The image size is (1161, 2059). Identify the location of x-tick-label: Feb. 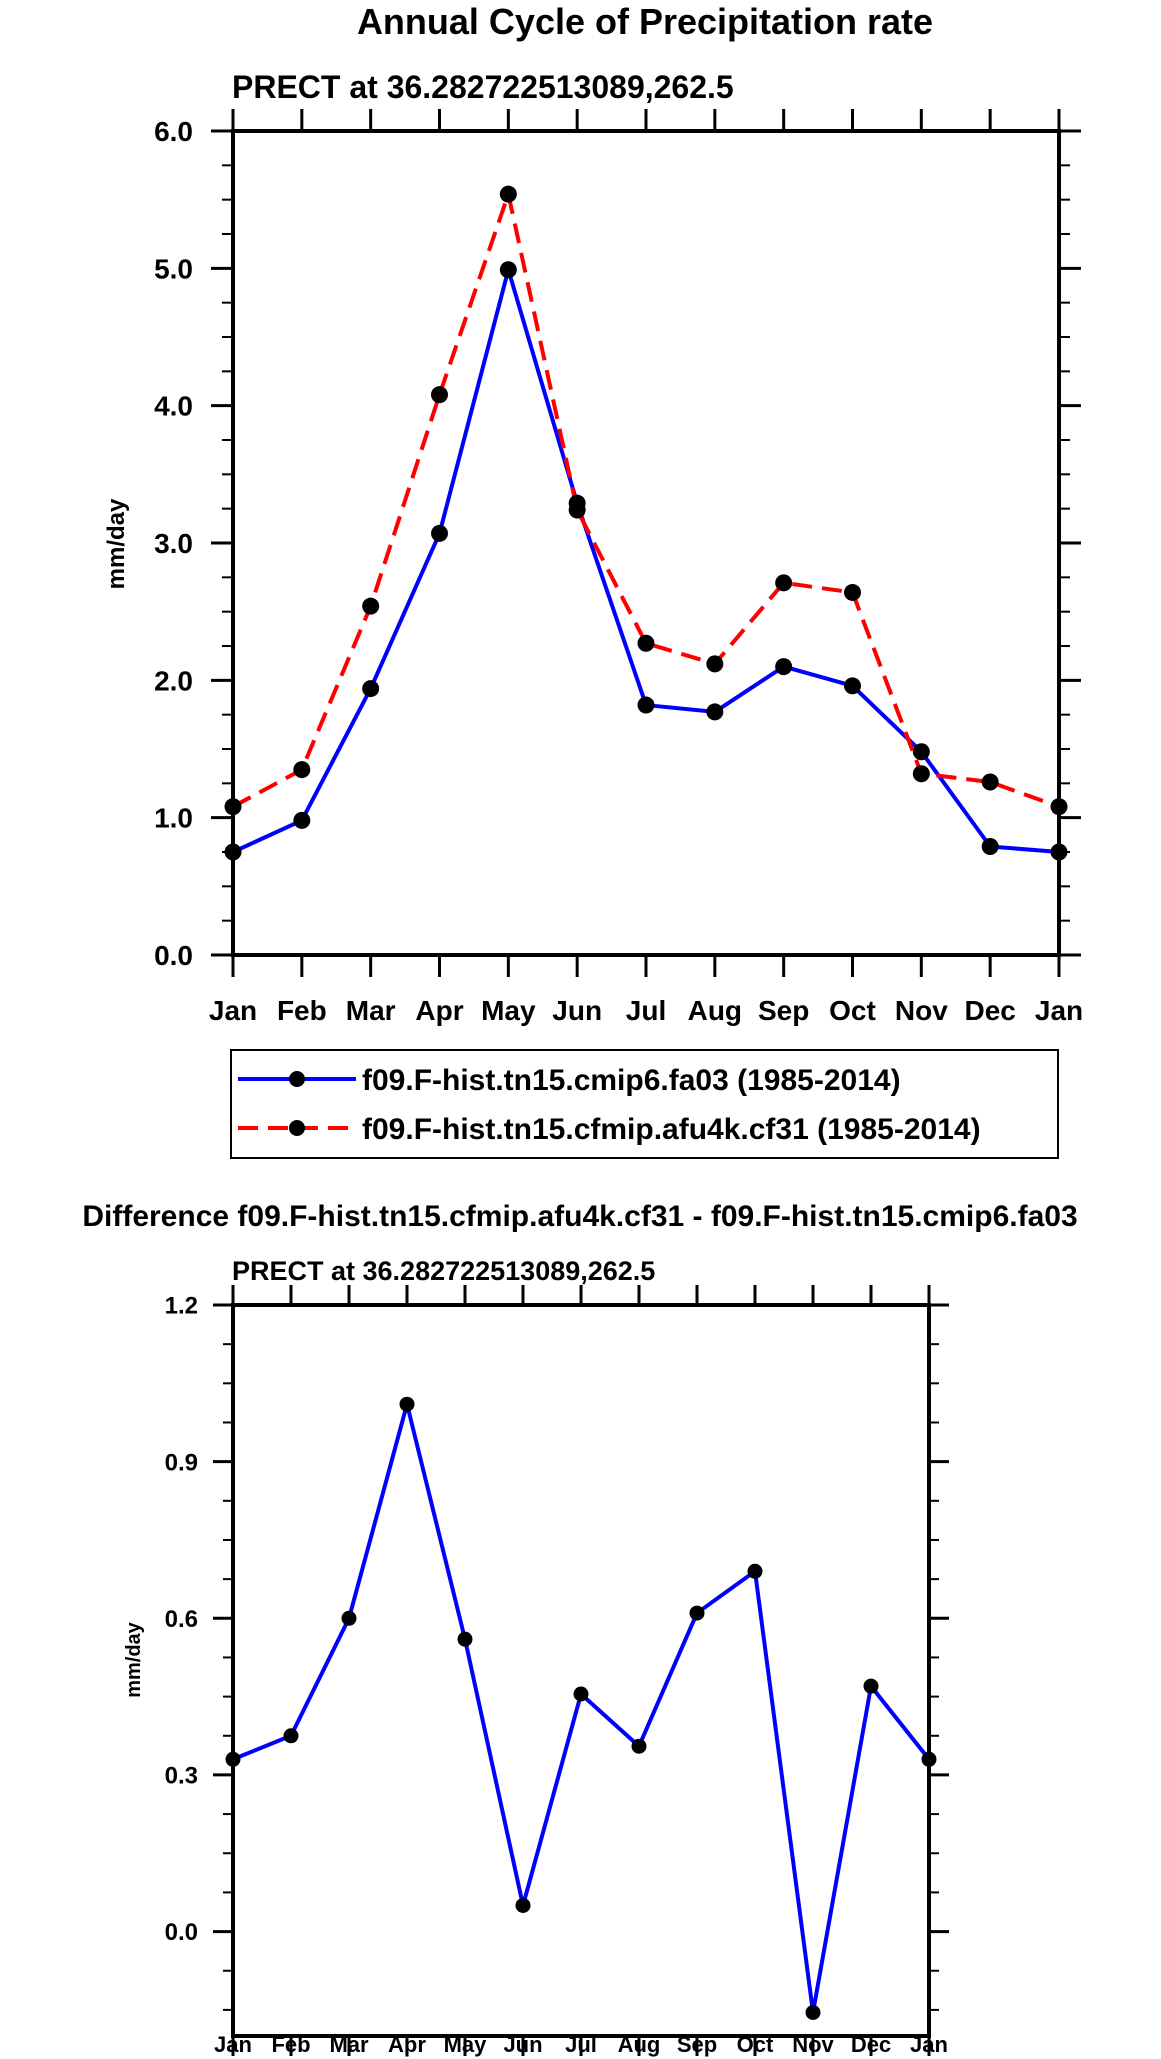
(302, 1010).